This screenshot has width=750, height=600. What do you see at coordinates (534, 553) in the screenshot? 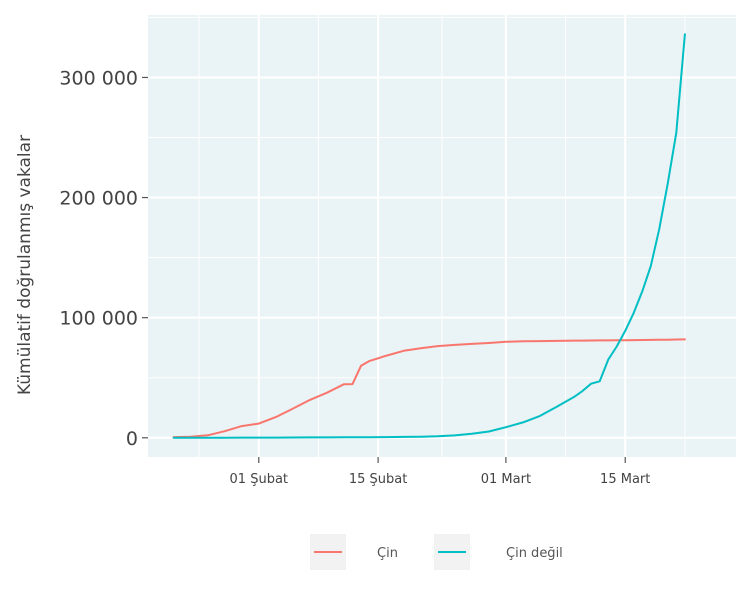
I see `legend-label: Çin değil` at bounding box center [534, 553].